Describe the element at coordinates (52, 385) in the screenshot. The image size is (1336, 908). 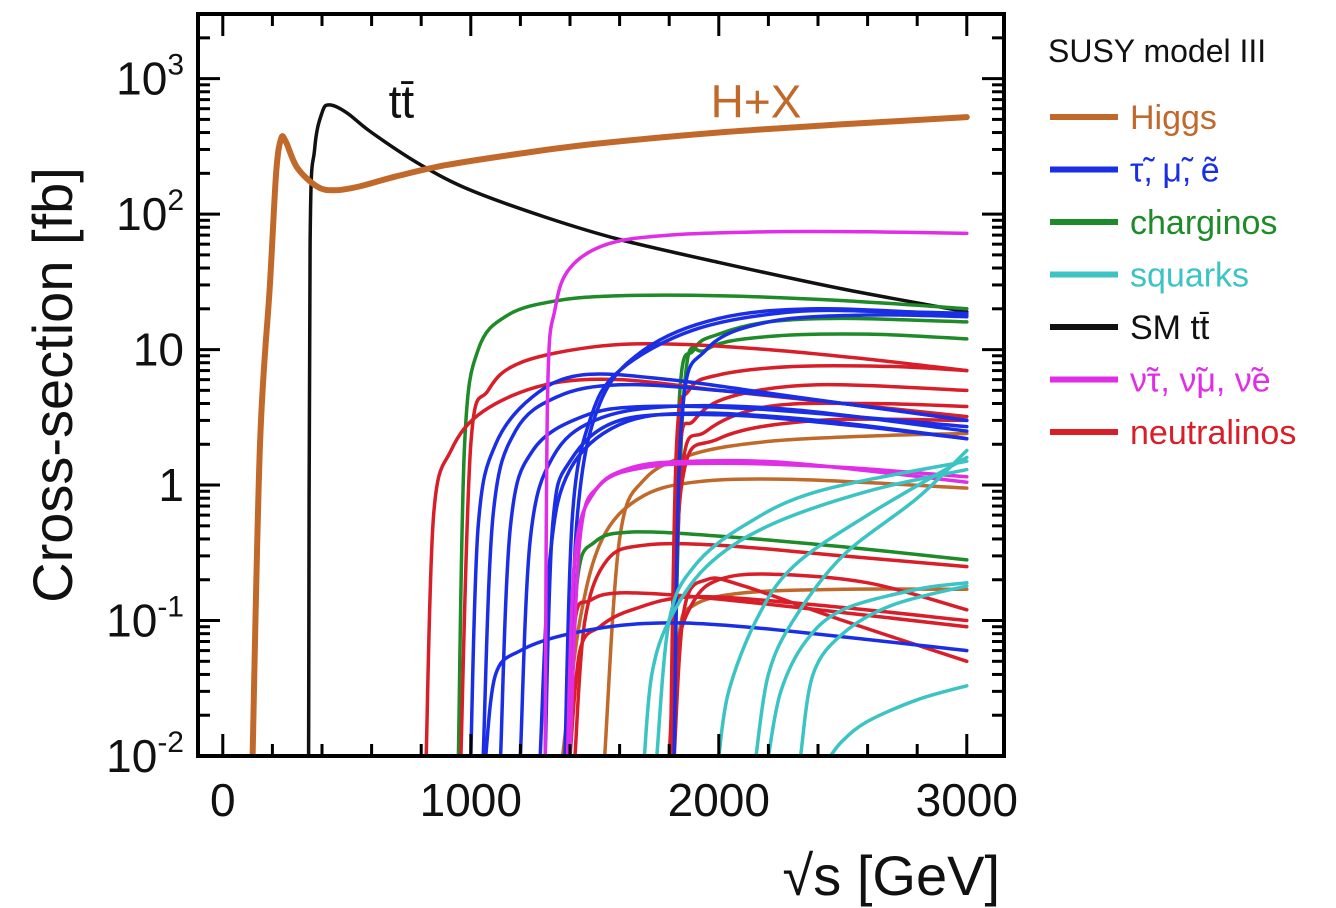
I see `y-axis-title: Cross-section [fb]` at that location.